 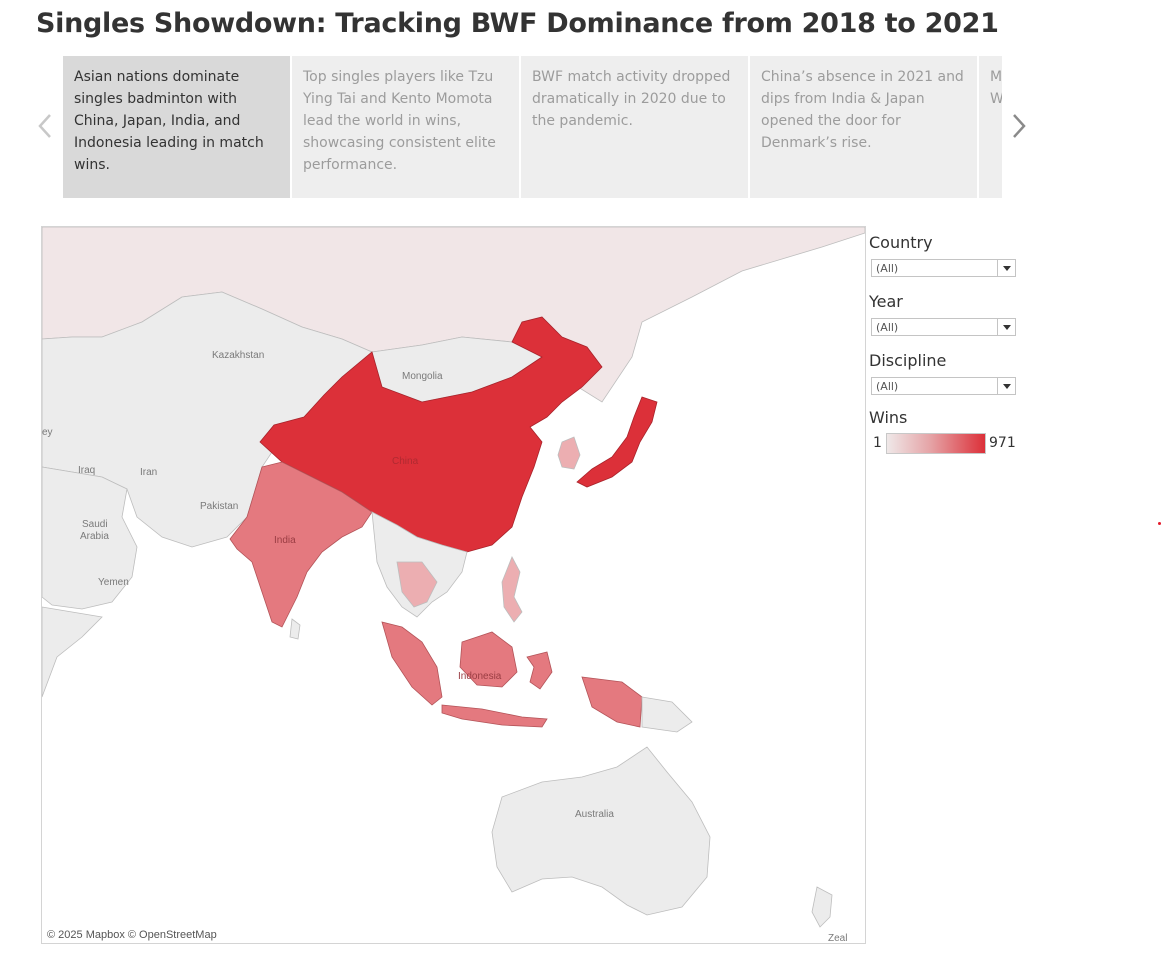 What do you see at coordinates (887, 268) in the screenshot?
I see `country-filter-value: (All)` at bounding box center [887, 268].